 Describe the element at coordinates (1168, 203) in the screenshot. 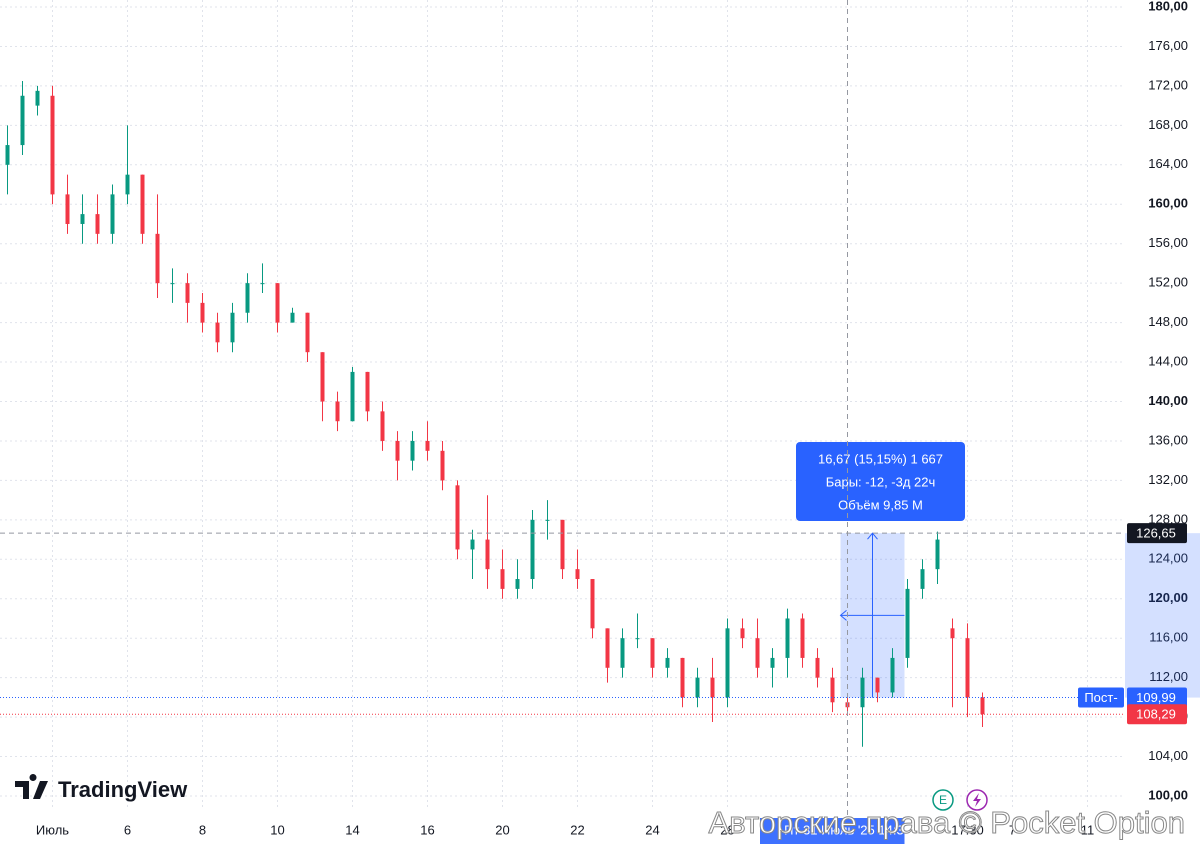

I see `y-tick-label: 160,00` at that location.